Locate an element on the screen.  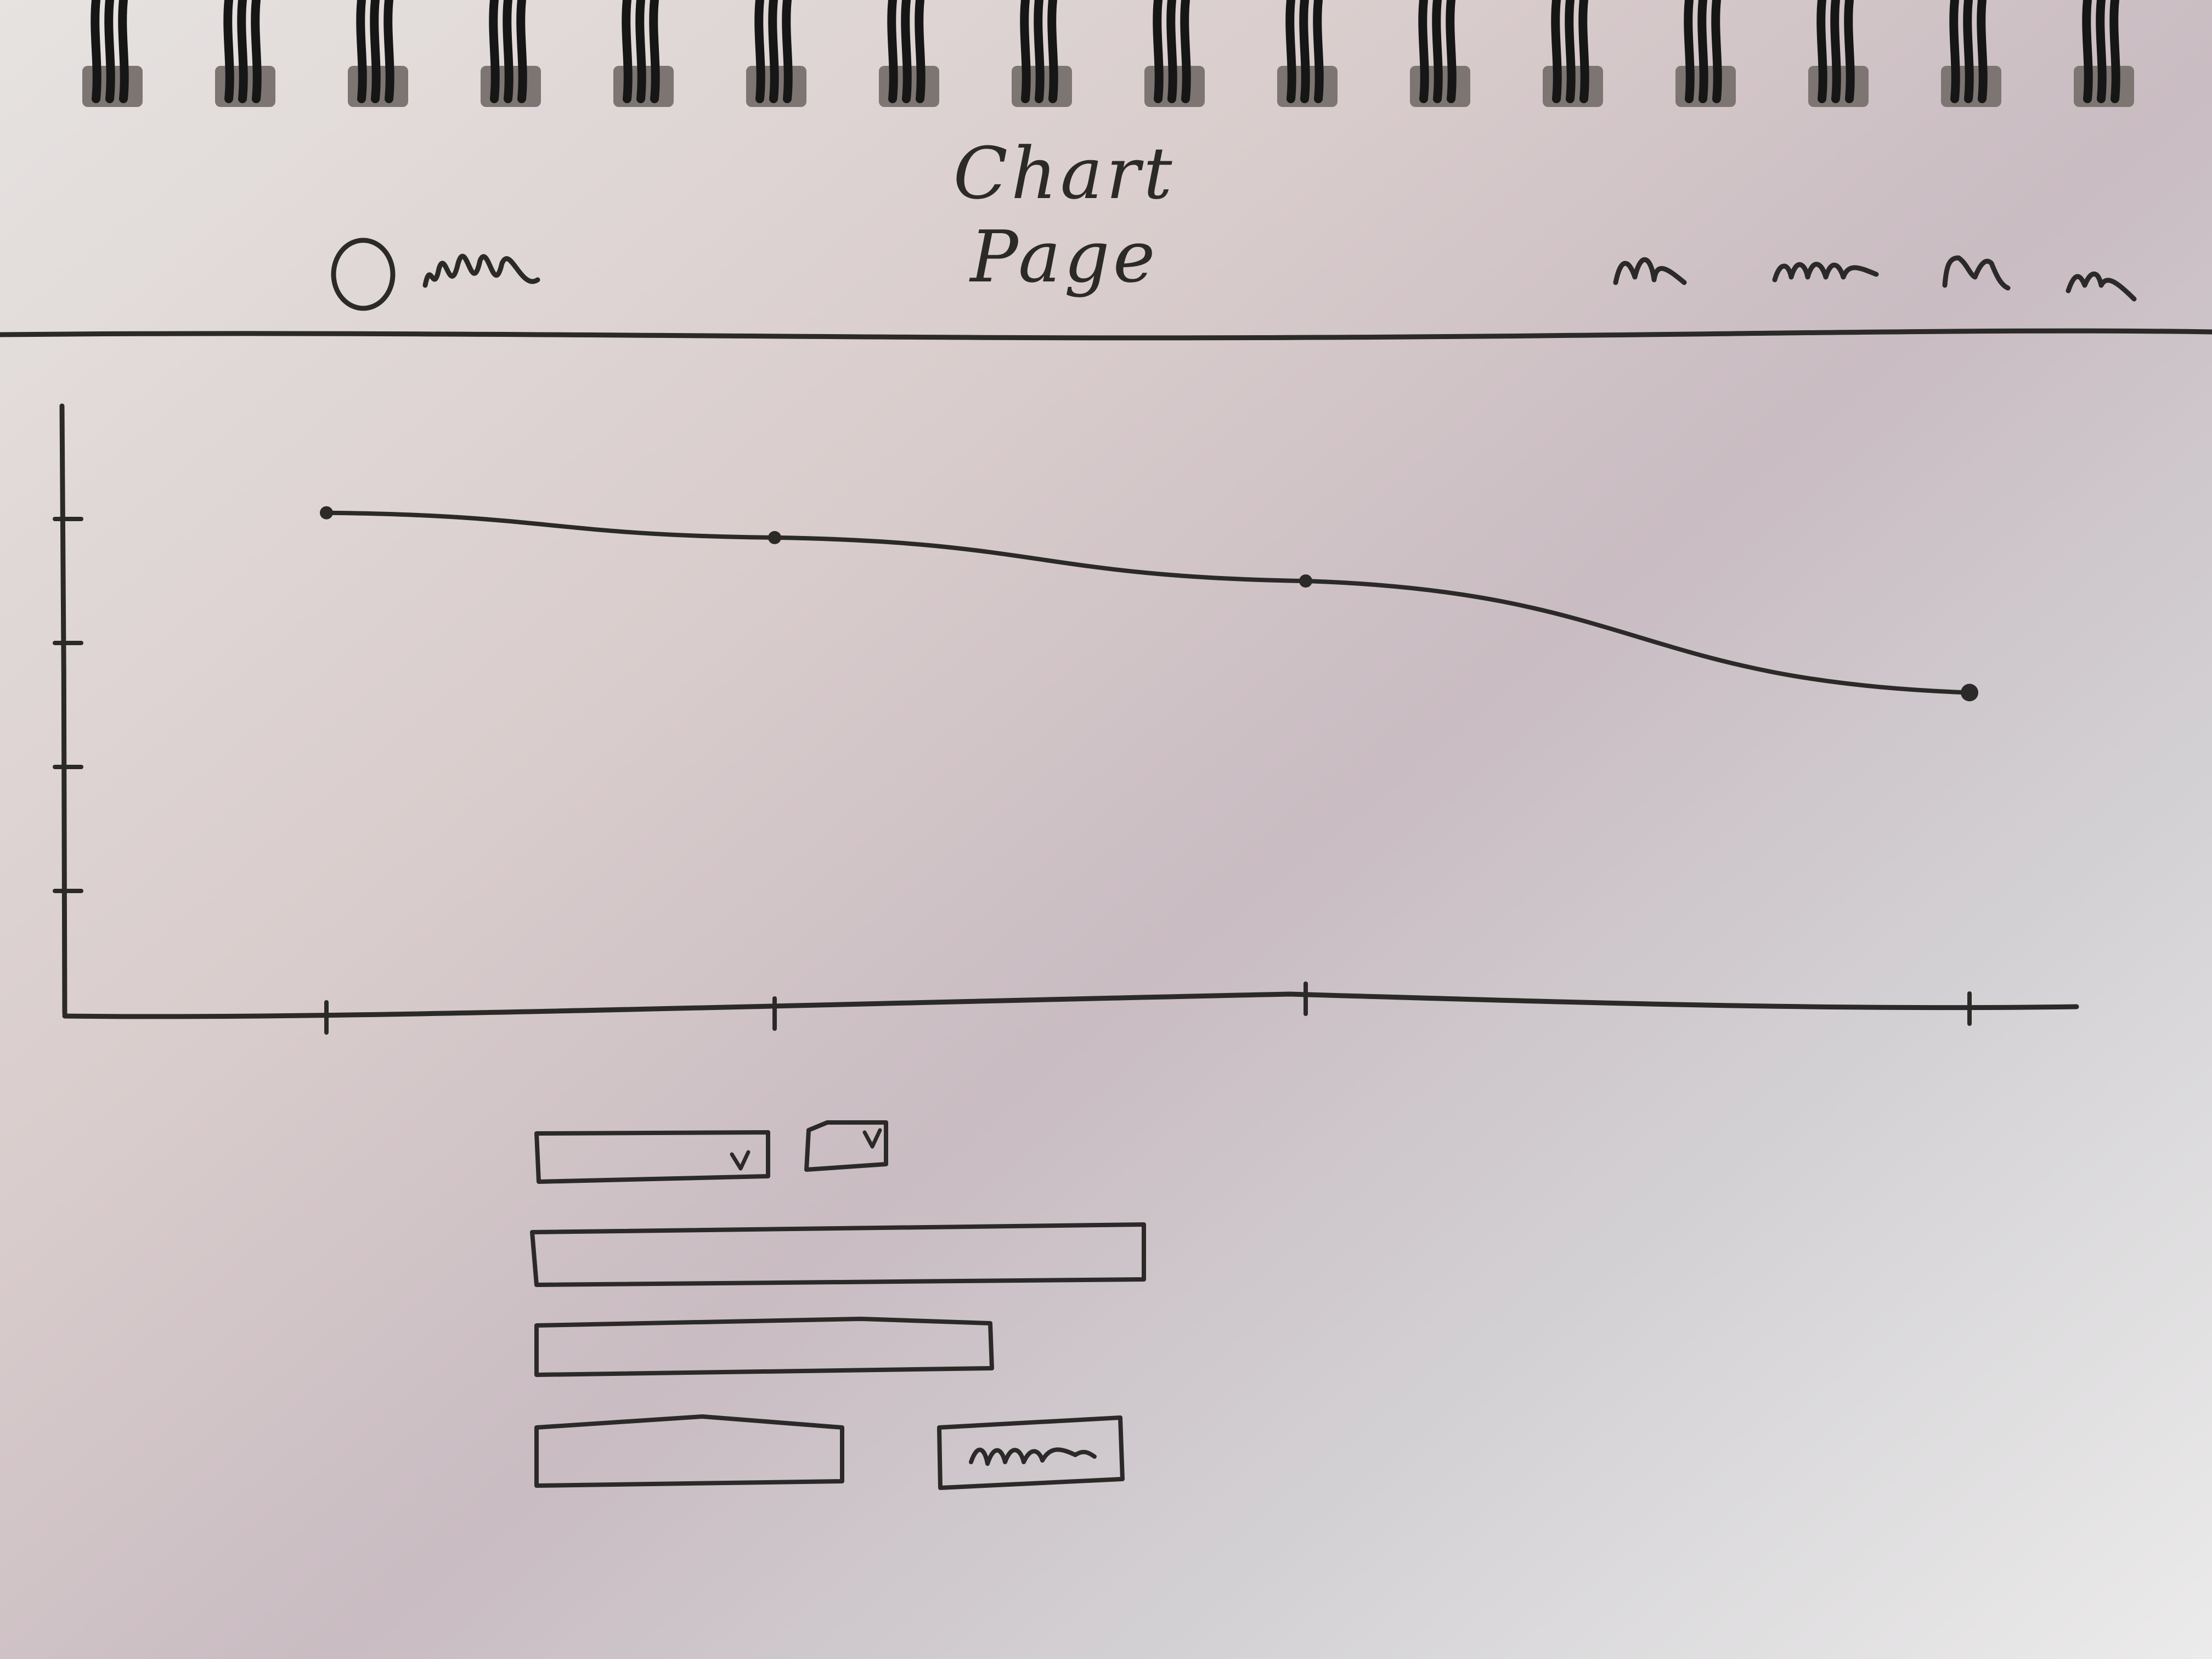
x-ticks is located at coordinates (1148, 1008).